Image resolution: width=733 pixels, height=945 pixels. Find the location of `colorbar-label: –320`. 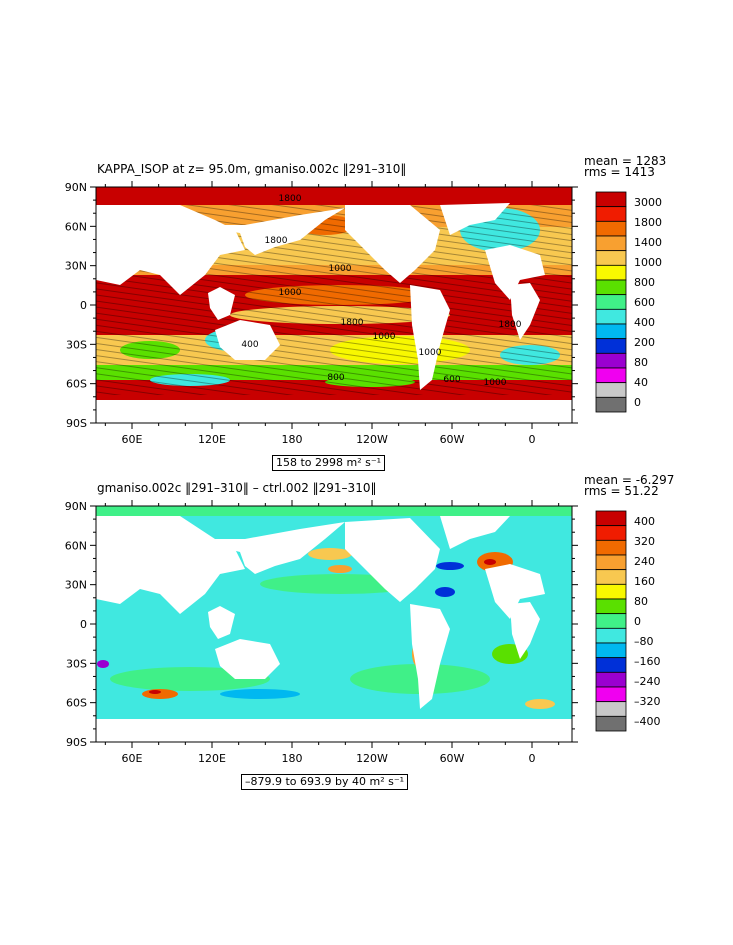

colorbar-label: –320 is located at coordinates (647, 701).